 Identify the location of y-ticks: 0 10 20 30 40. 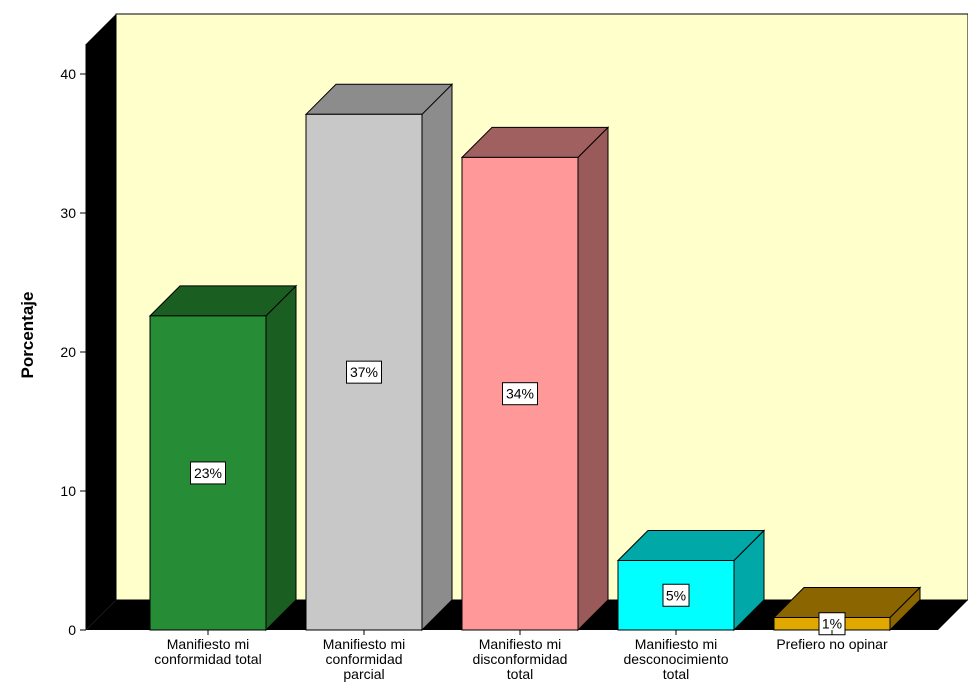
(73, 352).